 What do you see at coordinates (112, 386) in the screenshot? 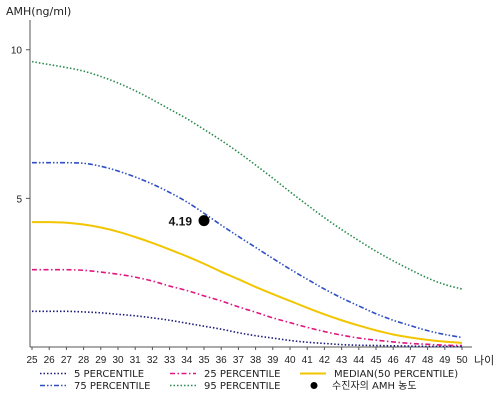
I see `legend-label: 75 PERCENTILE` at bounding box center [112, 386].